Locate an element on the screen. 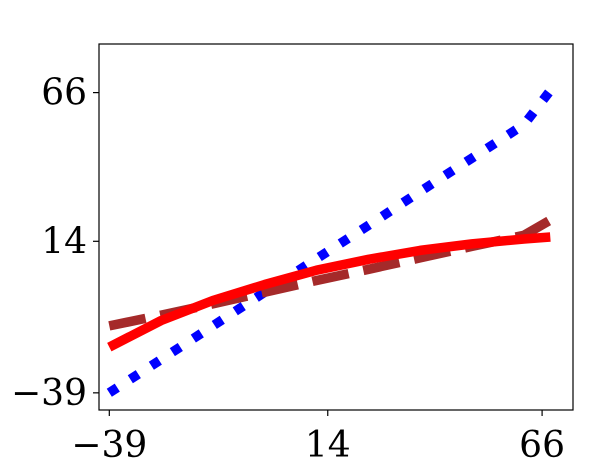 This screenshot has width=598, height=467. y-tick-label: −39 is located at coordinates (49, 393).